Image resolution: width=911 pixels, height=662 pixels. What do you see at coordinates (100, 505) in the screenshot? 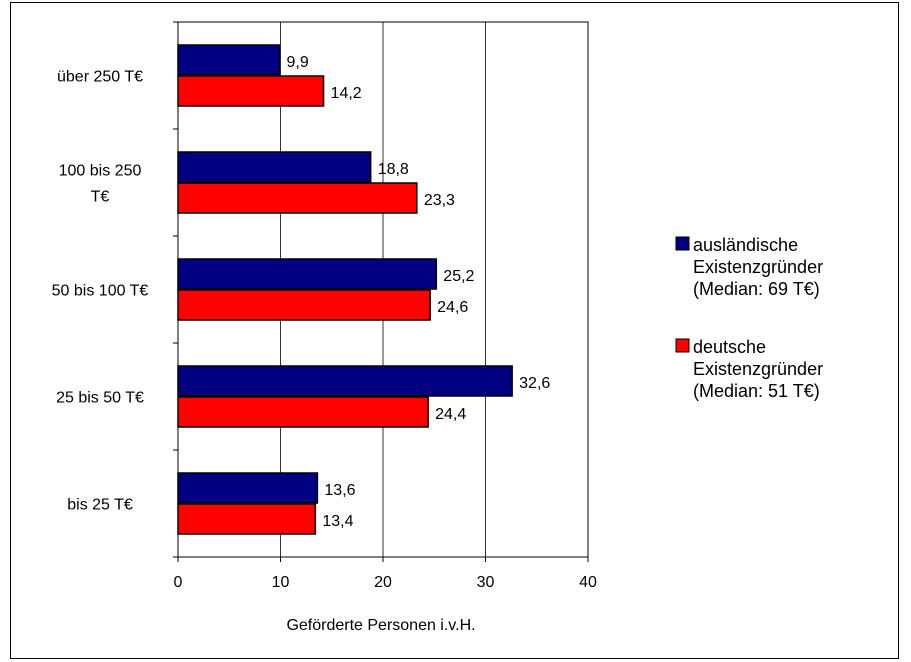
I see `category-label: bis 25 T€` at bounding box center [100, 505].